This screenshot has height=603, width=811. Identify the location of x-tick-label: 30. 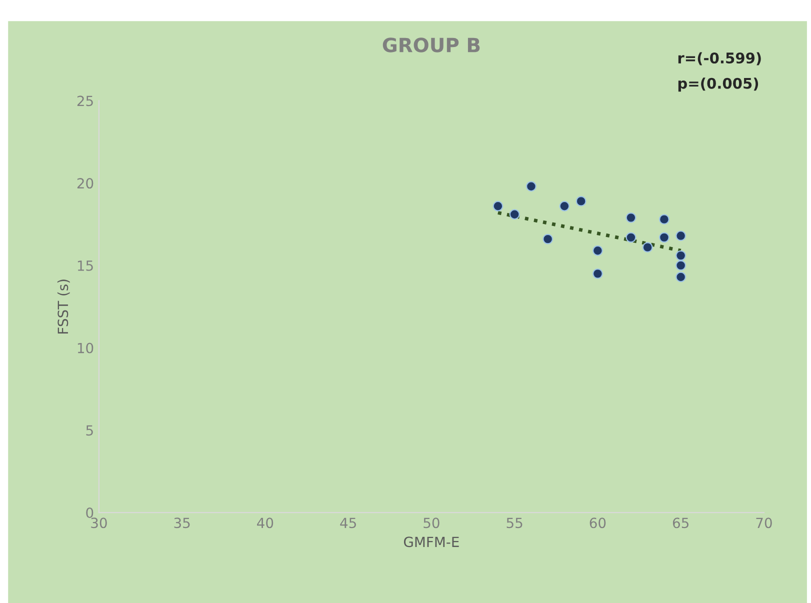
(99, 523).